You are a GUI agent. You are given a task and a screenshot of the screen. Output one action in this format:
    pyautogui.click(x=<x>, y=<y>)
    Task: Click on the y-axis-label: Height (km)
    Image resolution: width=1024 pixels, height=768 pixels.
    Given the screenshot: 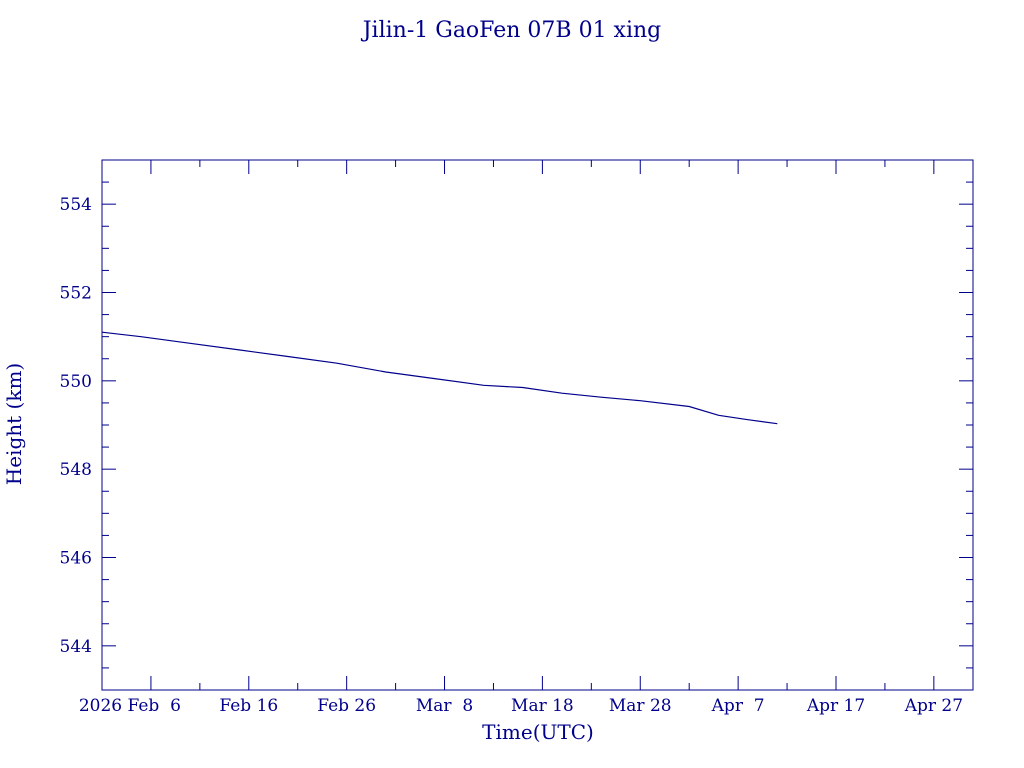 What is the action you would take?
    pyautogui.click(x=14, y=424)
    